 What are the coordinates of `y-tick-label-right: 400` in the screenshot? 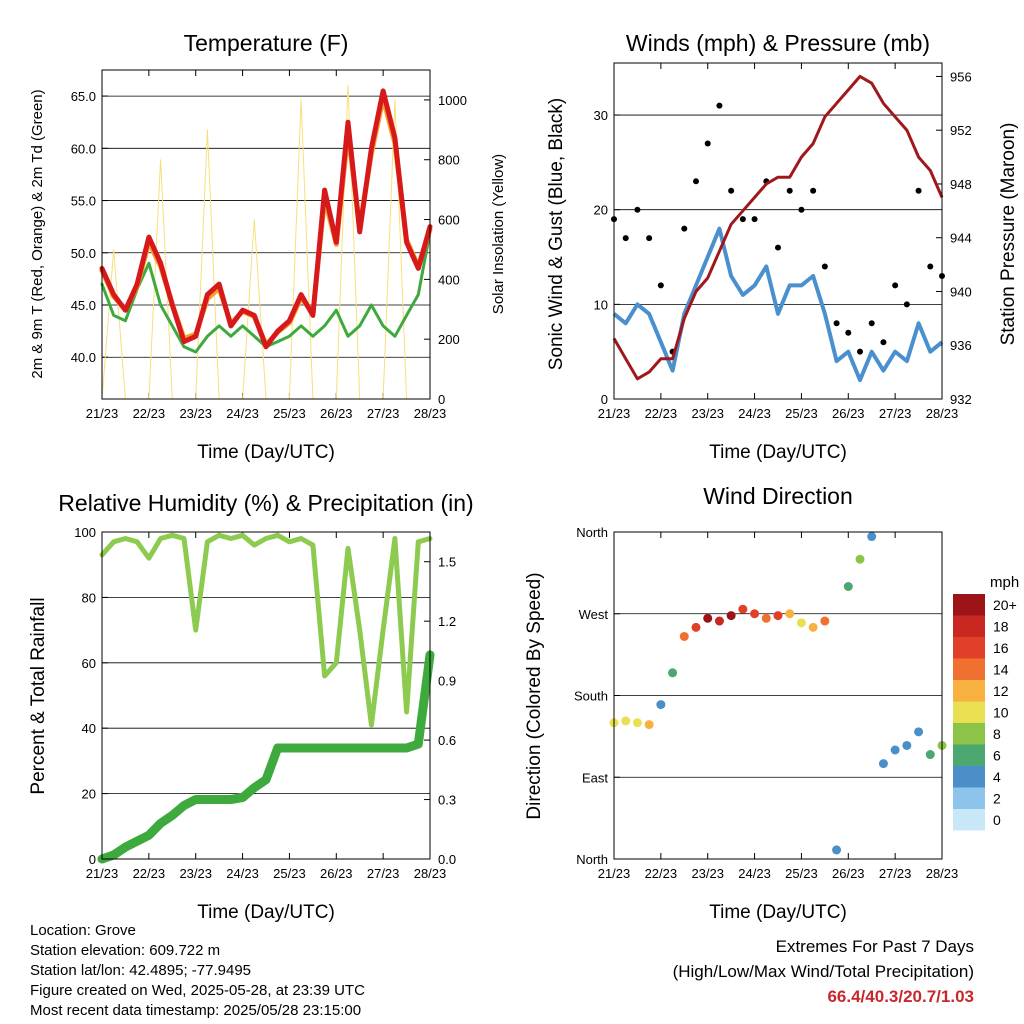 It's located at (449, 279).